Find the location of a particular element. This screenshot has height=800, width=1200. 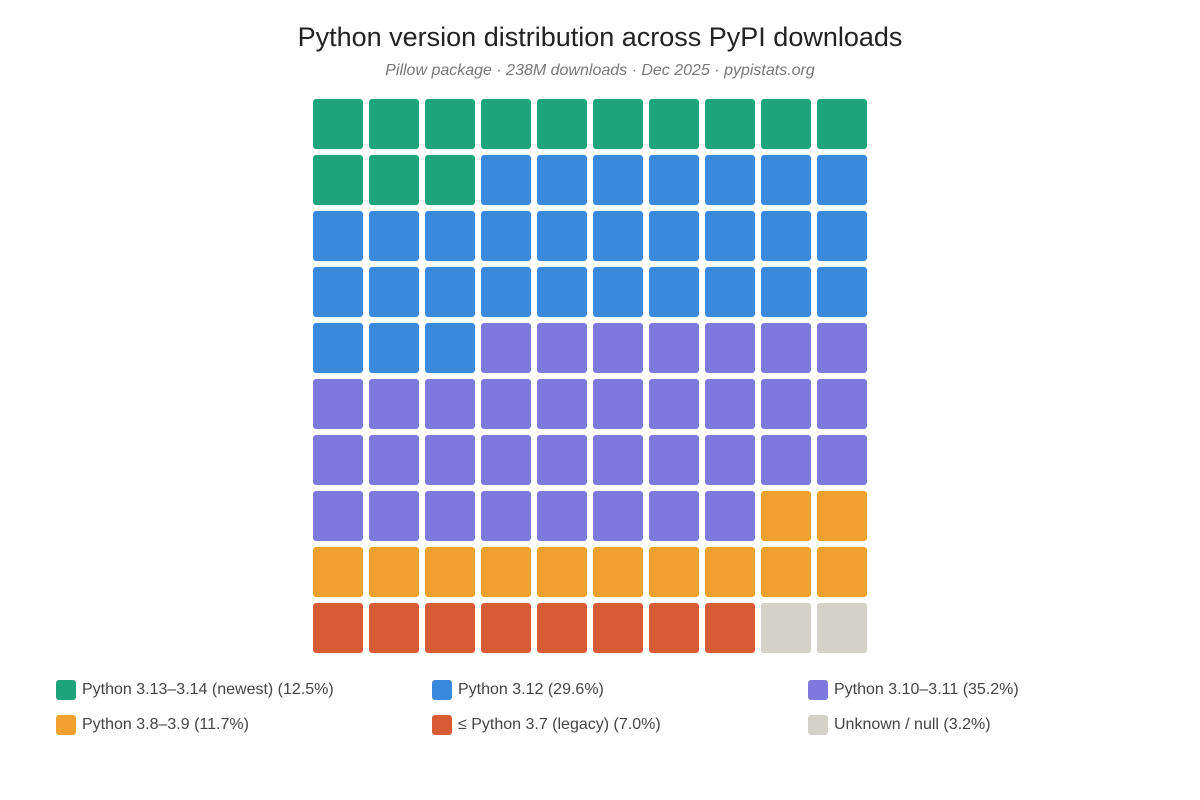

legend-label: Python 3.8–3.9 (11.7%) is located at coordinates (165, 724).